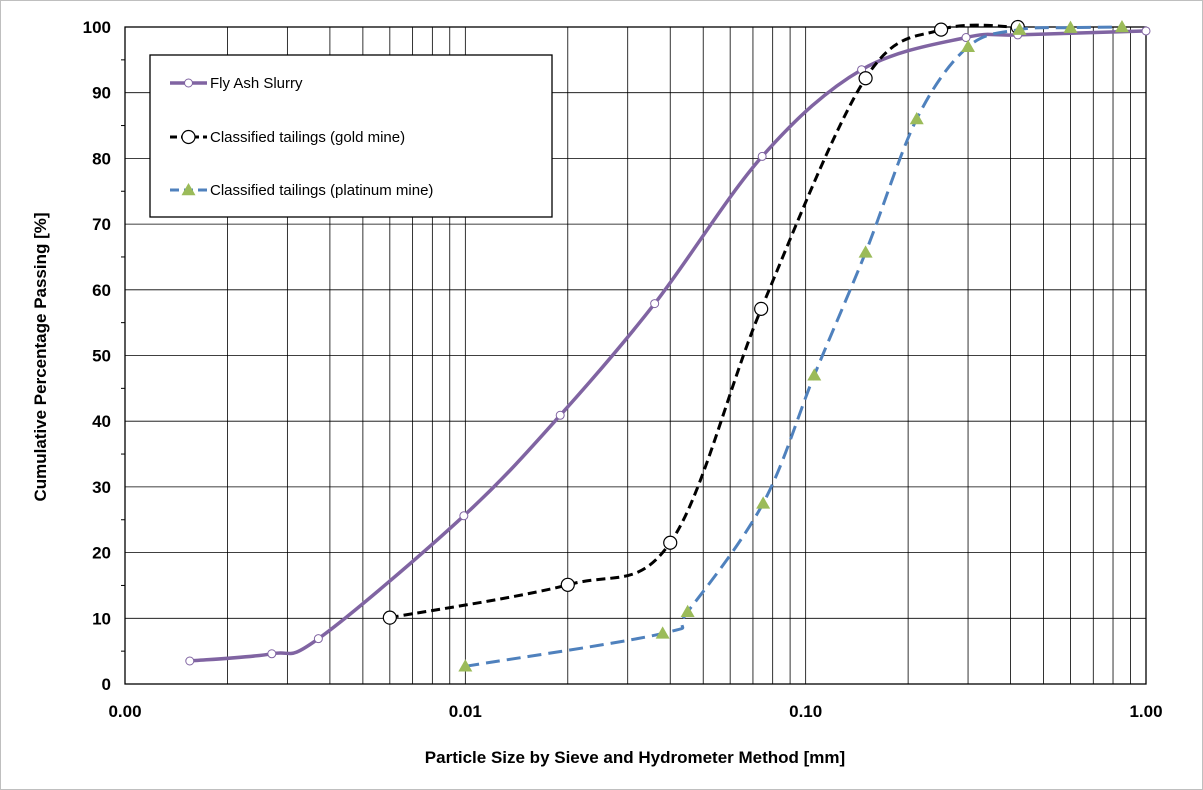 The width and height of the screenshot is (1203, 790). What do you see at coordinates (124, 711) in the screenshot?
I see `x-tick-label: 0.00` at bounding box center [124, 711].